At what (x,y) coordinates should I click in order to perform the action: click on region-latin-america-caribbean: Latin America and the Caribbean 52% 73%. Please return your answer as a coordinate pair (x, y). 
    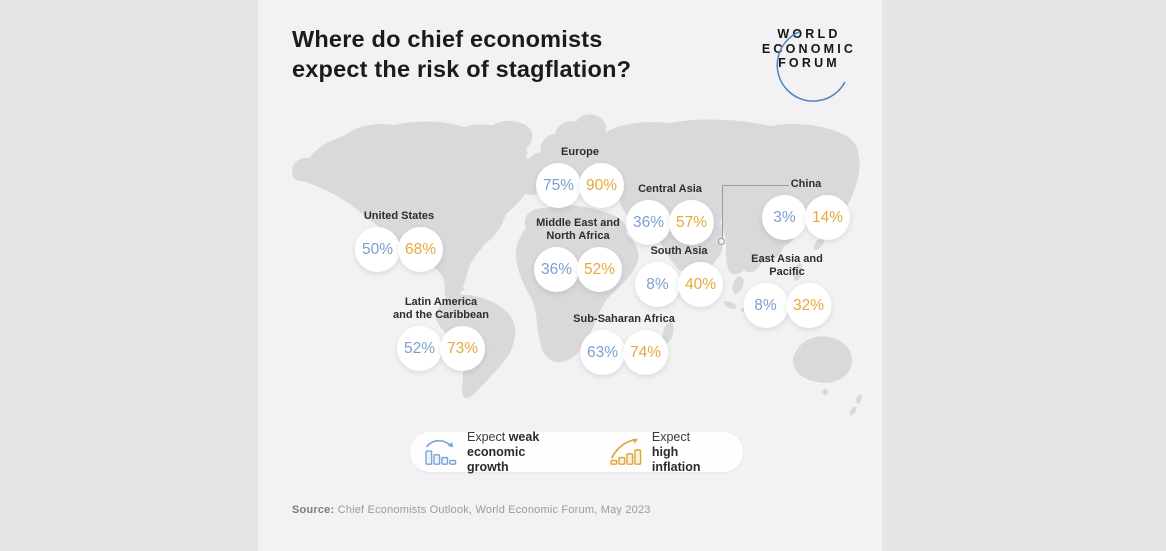
    Looking at the image, I should click on (441, 333).